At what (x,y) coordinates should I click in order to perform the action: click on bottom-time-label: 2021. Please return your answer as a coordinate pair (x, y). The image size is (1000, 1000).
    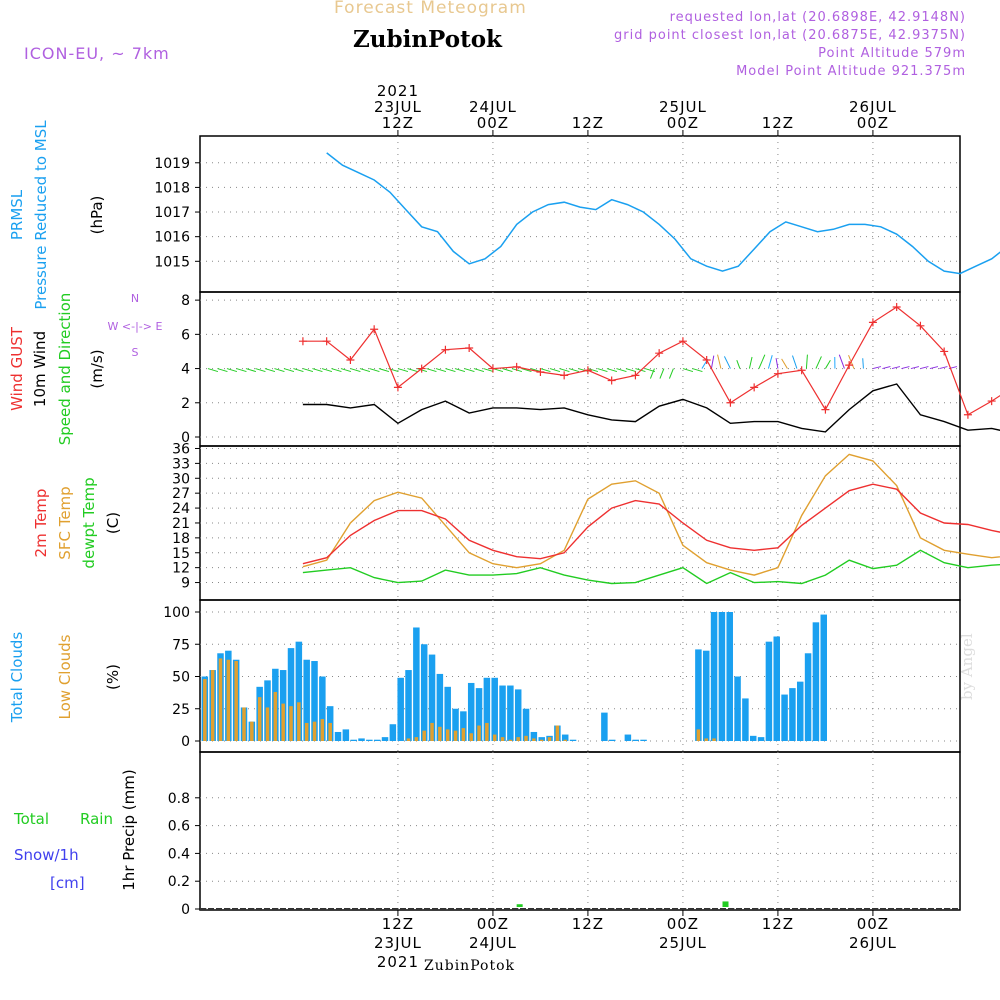
    Looking at the image, I should click on (398, 962).